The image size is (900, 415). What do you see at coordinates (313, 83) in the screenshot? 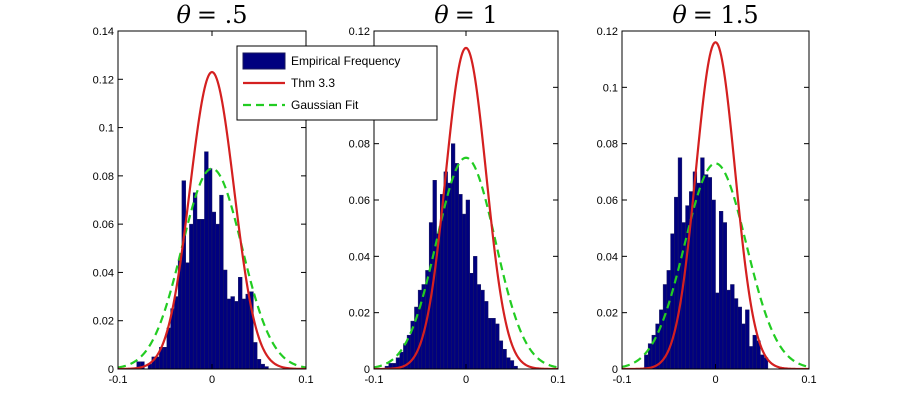
I see `legend-entry-label: Thm 3.3` at bounding box center [313, 83].